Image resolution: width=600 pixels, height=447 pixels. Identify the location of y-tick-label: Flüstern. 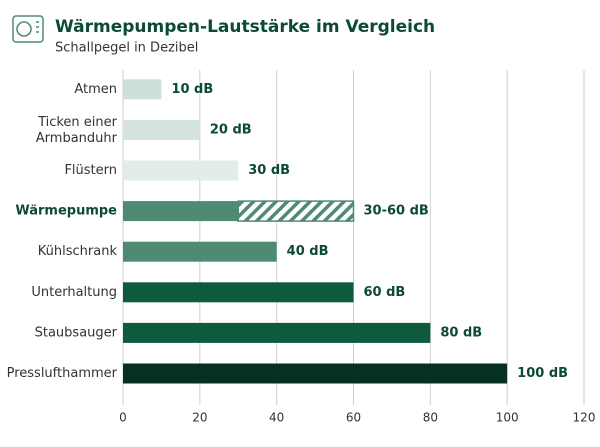
(90, 170).